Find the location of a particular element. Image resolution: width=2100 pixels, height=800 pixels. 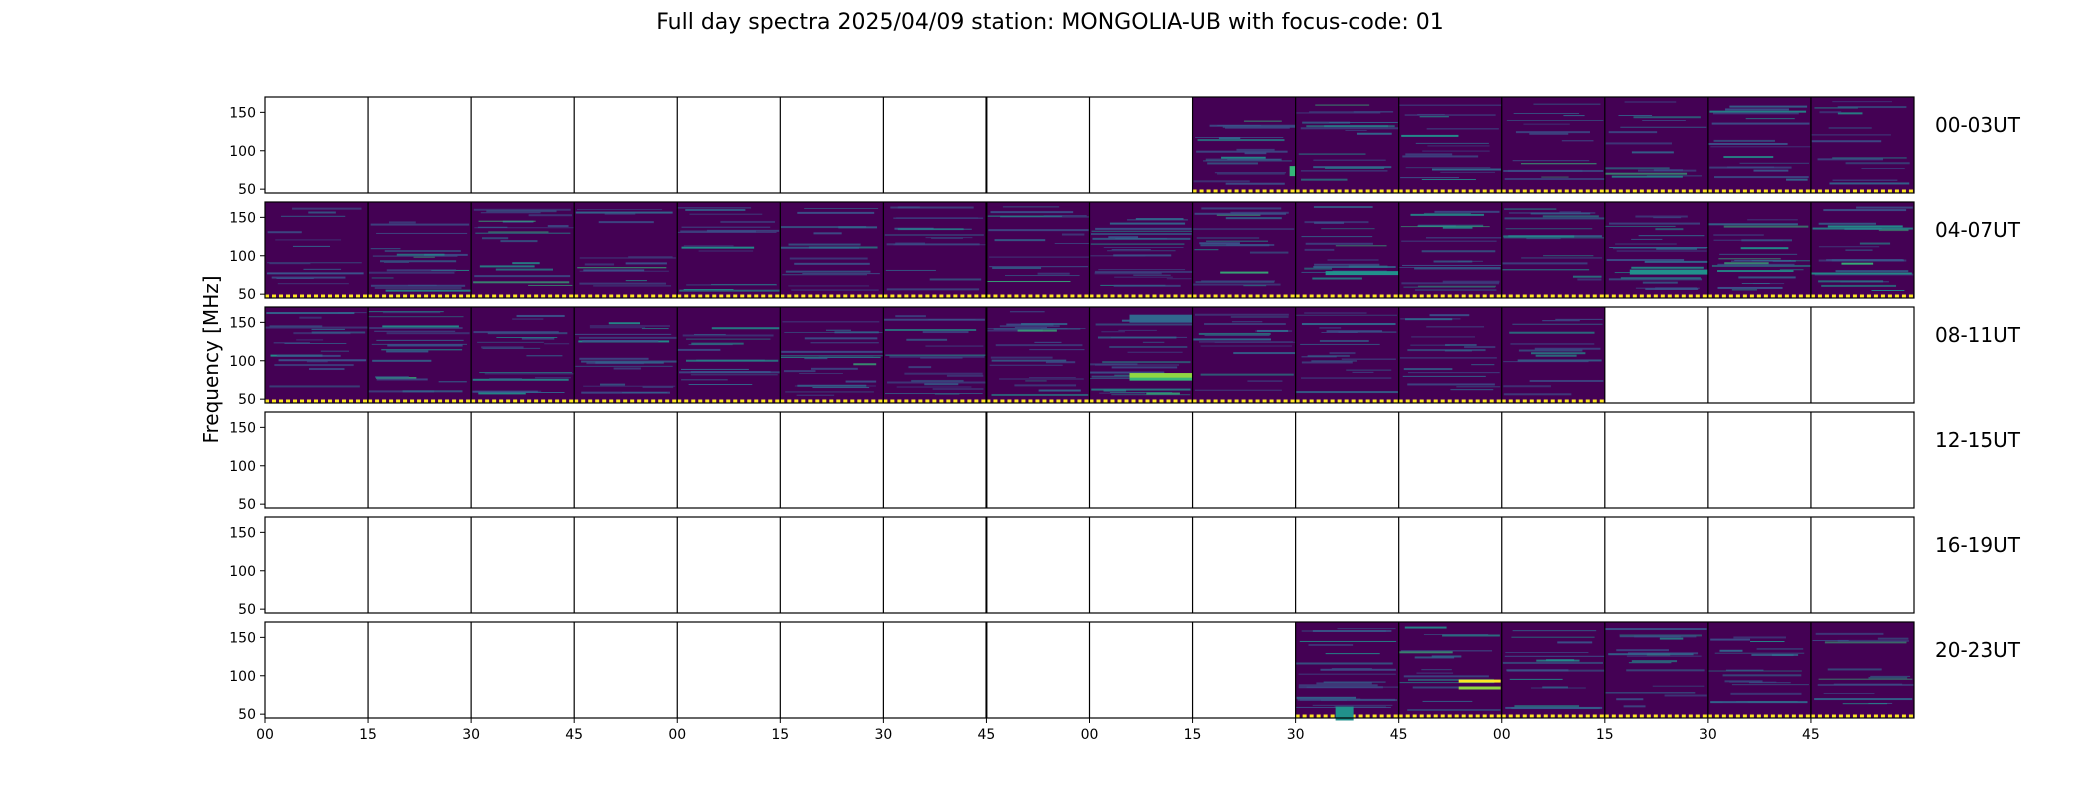

y-tick-label: 100 is located at coordinates (242, 257).